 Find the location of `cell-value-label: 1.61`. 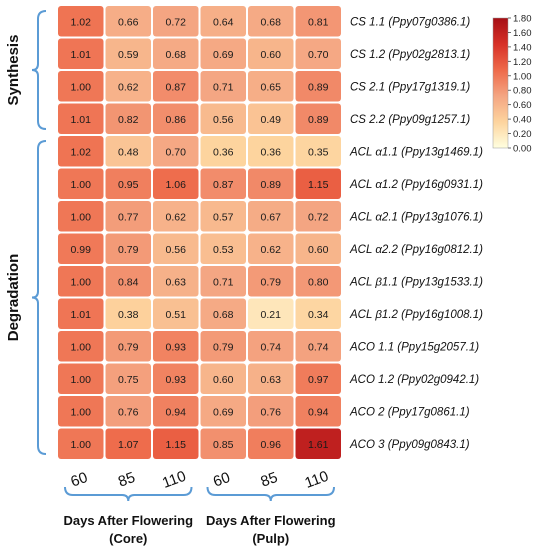

cell-value-label: 1.61 is located at coordinates (318, 445).